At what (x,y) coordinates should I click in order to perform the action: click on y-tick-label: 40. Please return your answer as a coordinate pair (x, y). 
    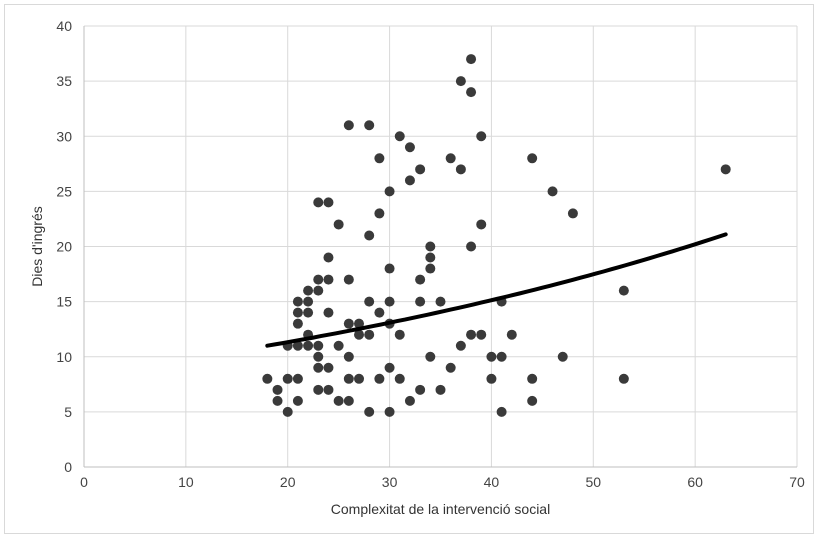
    Looking at the image, I should click on (64, 26).